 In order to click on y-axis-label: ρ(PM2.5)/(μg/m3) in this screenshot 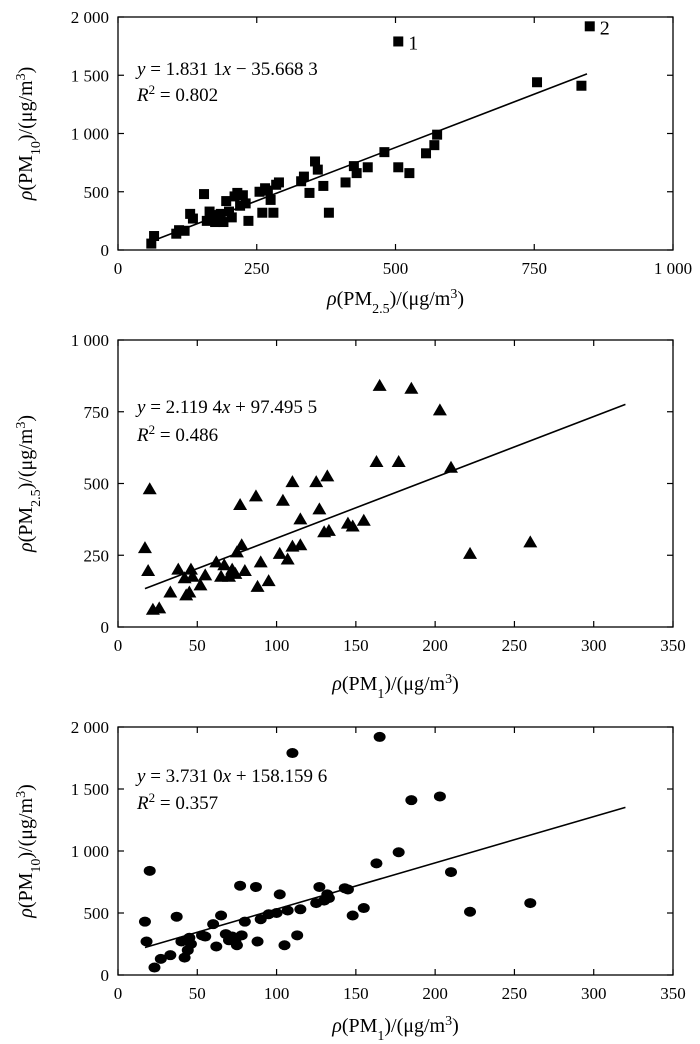, I will do `click(29, 484)`.